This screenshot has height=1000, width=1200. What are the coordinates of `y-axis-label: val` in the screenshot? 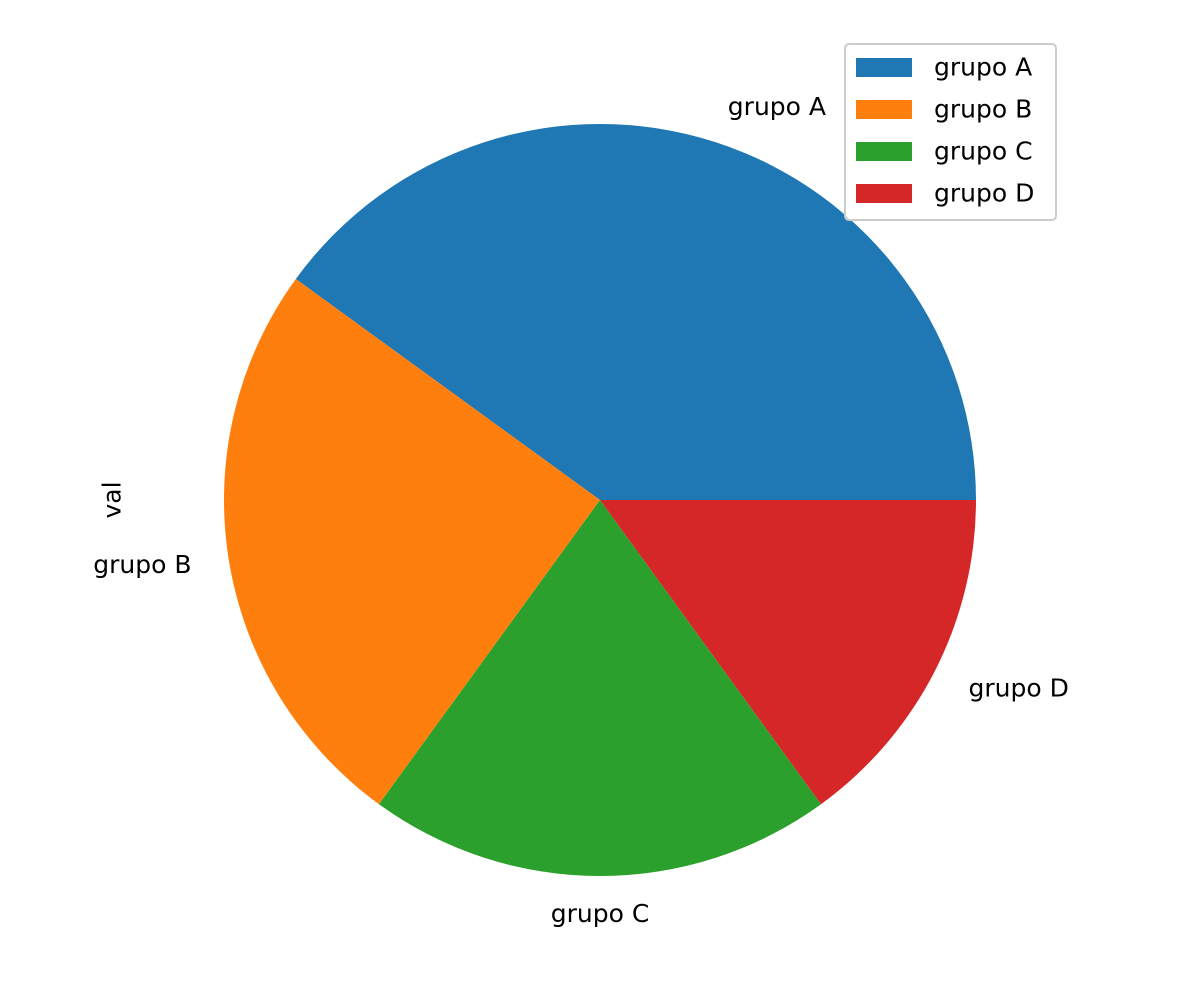 It's located at (112, 499).